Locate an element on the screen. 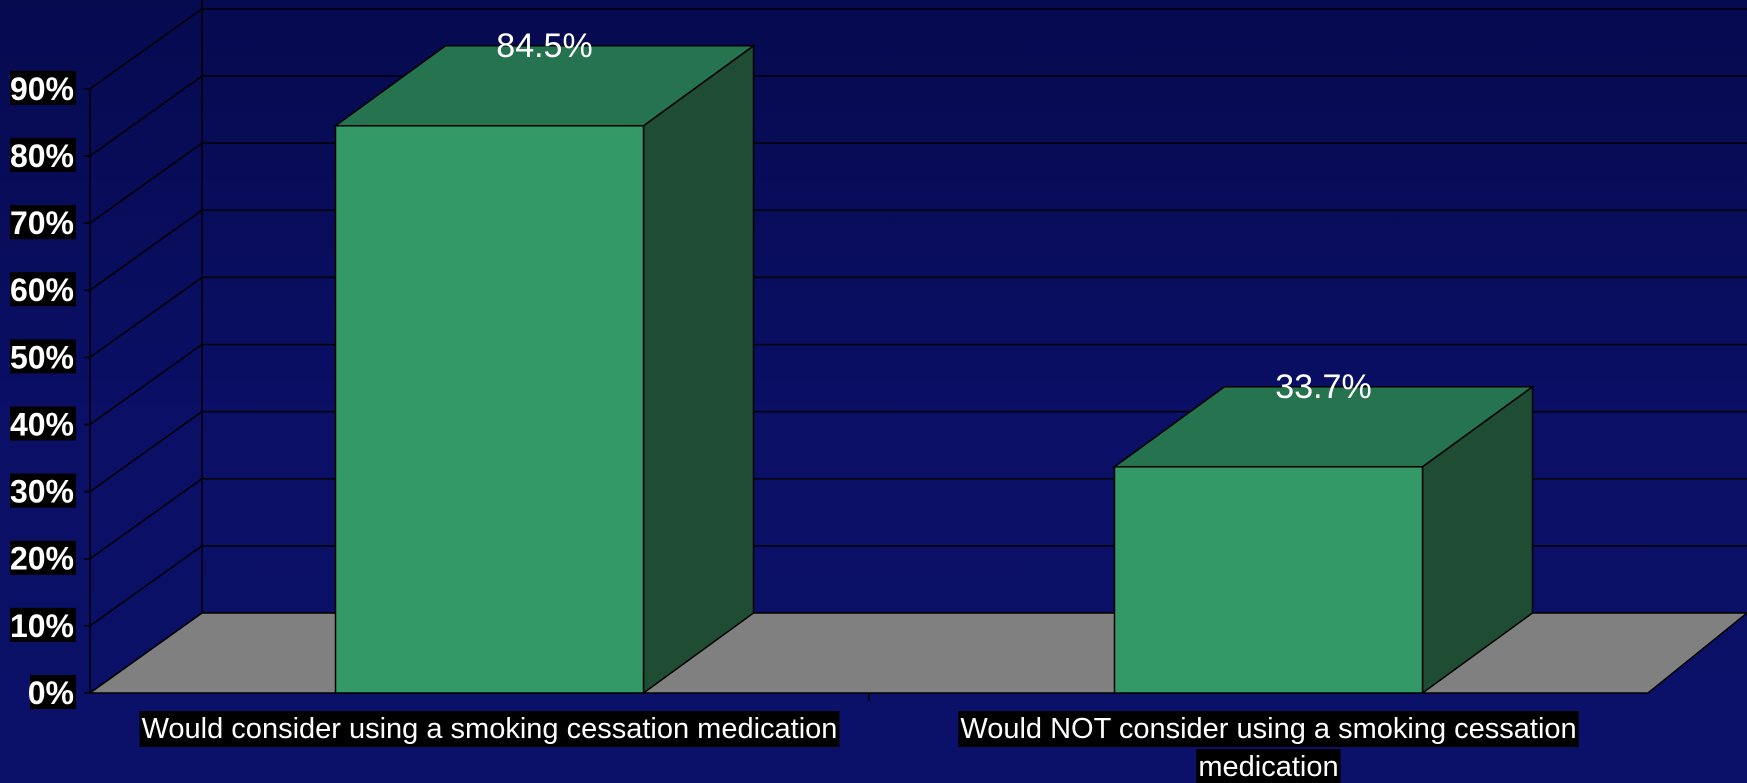 The width and height of the screenshot is (1747, 783). y-tick-label: 30% is located at coordinates (42, 492).